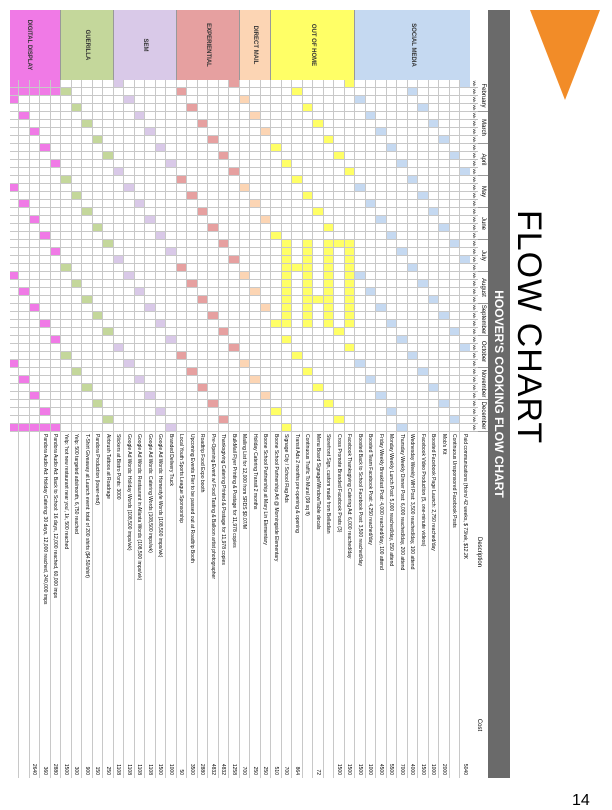 This screenshot has width=612, height=810. I want to click on row-description: Stickers at Bistro Ponts: 3000, so click(118, 552).